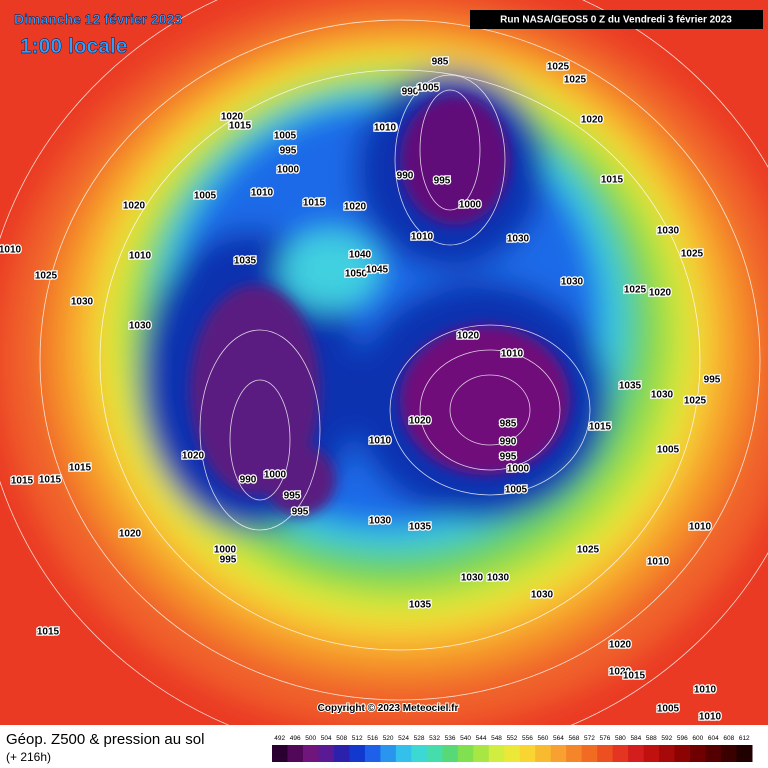  What do you see at coordinates (635, 738) in the screenshot?
I see `colorbar-label: 584` at bounding box center [635, 738].